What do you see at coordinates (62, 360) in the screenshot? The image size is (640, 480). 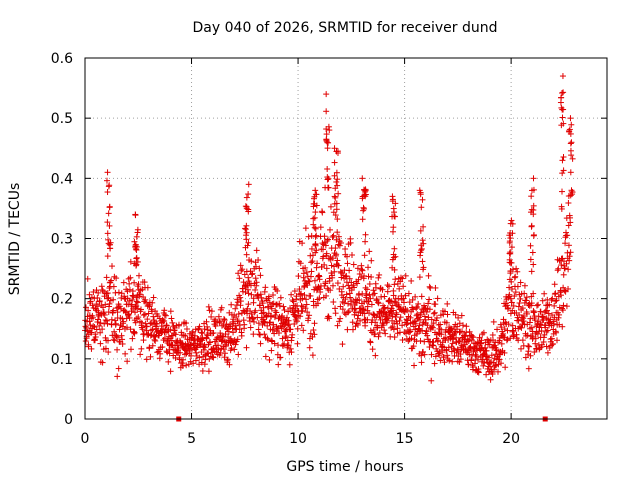 I see `y-tick-label: 0.1` at bounding box center [62, 360].